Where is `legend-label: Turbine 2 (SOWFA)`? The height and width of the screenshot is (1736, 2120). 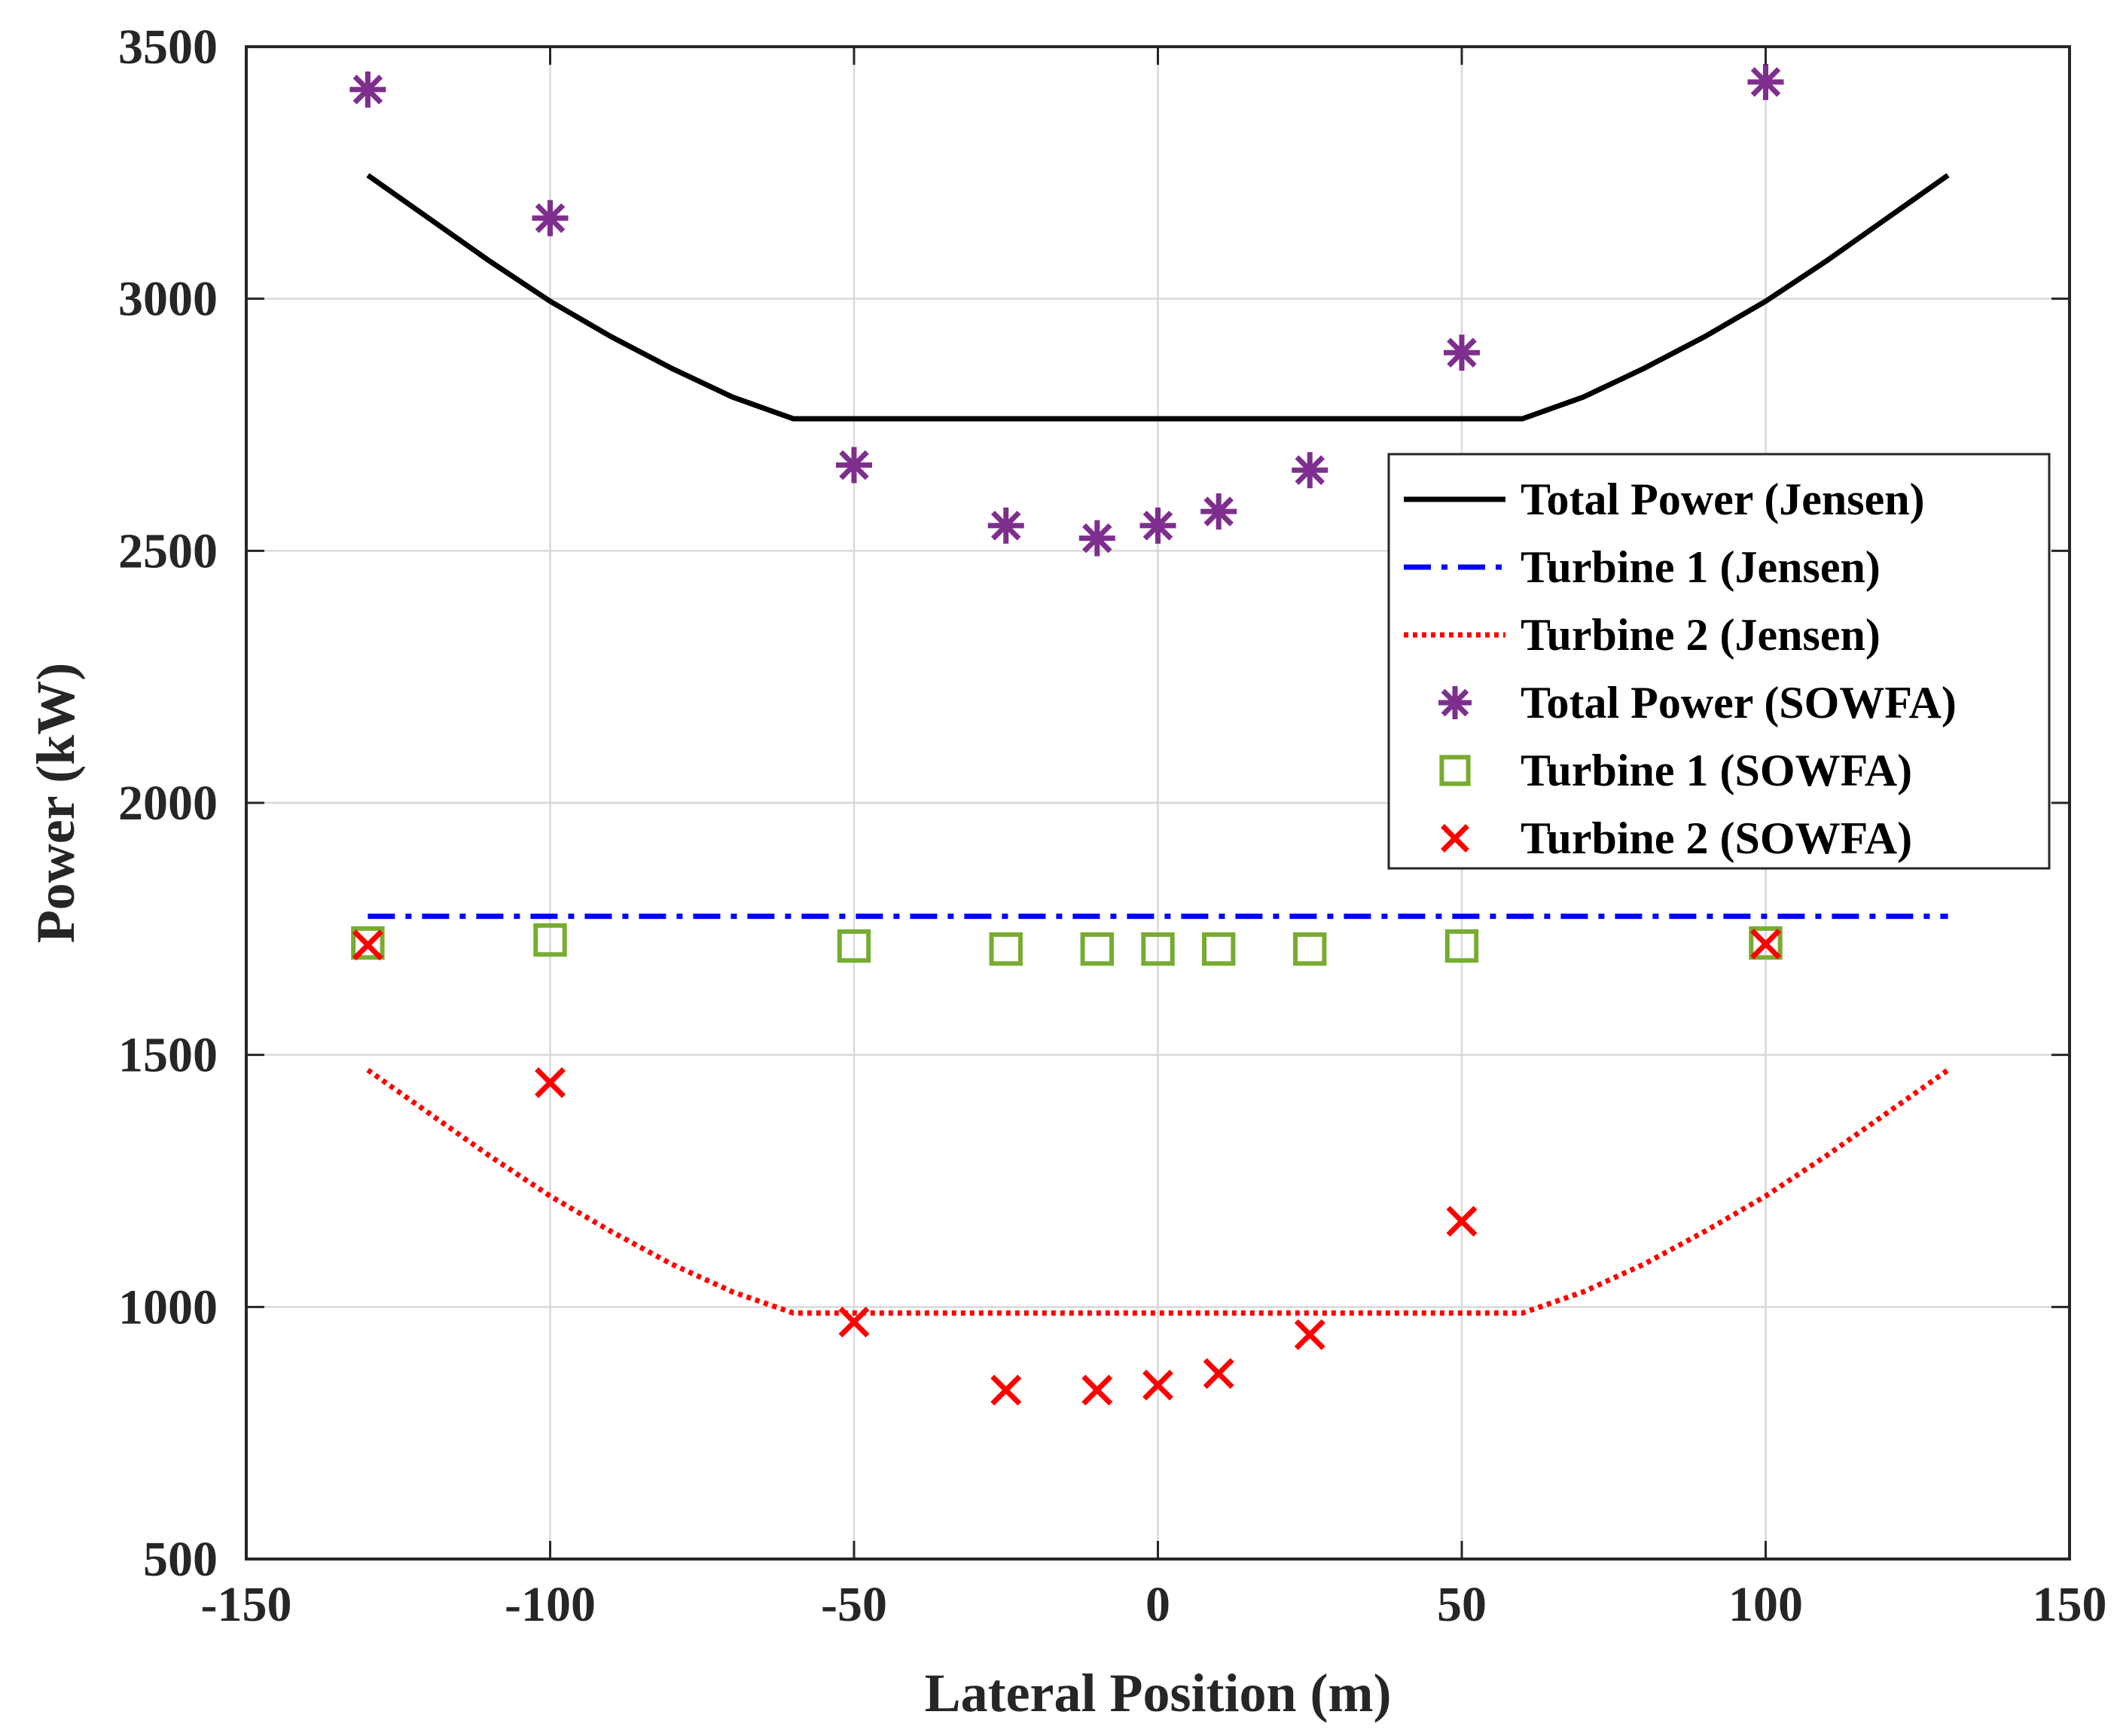 legend-label: Turbine 2 (SOWFA) is located at coordinates (1716, 838).